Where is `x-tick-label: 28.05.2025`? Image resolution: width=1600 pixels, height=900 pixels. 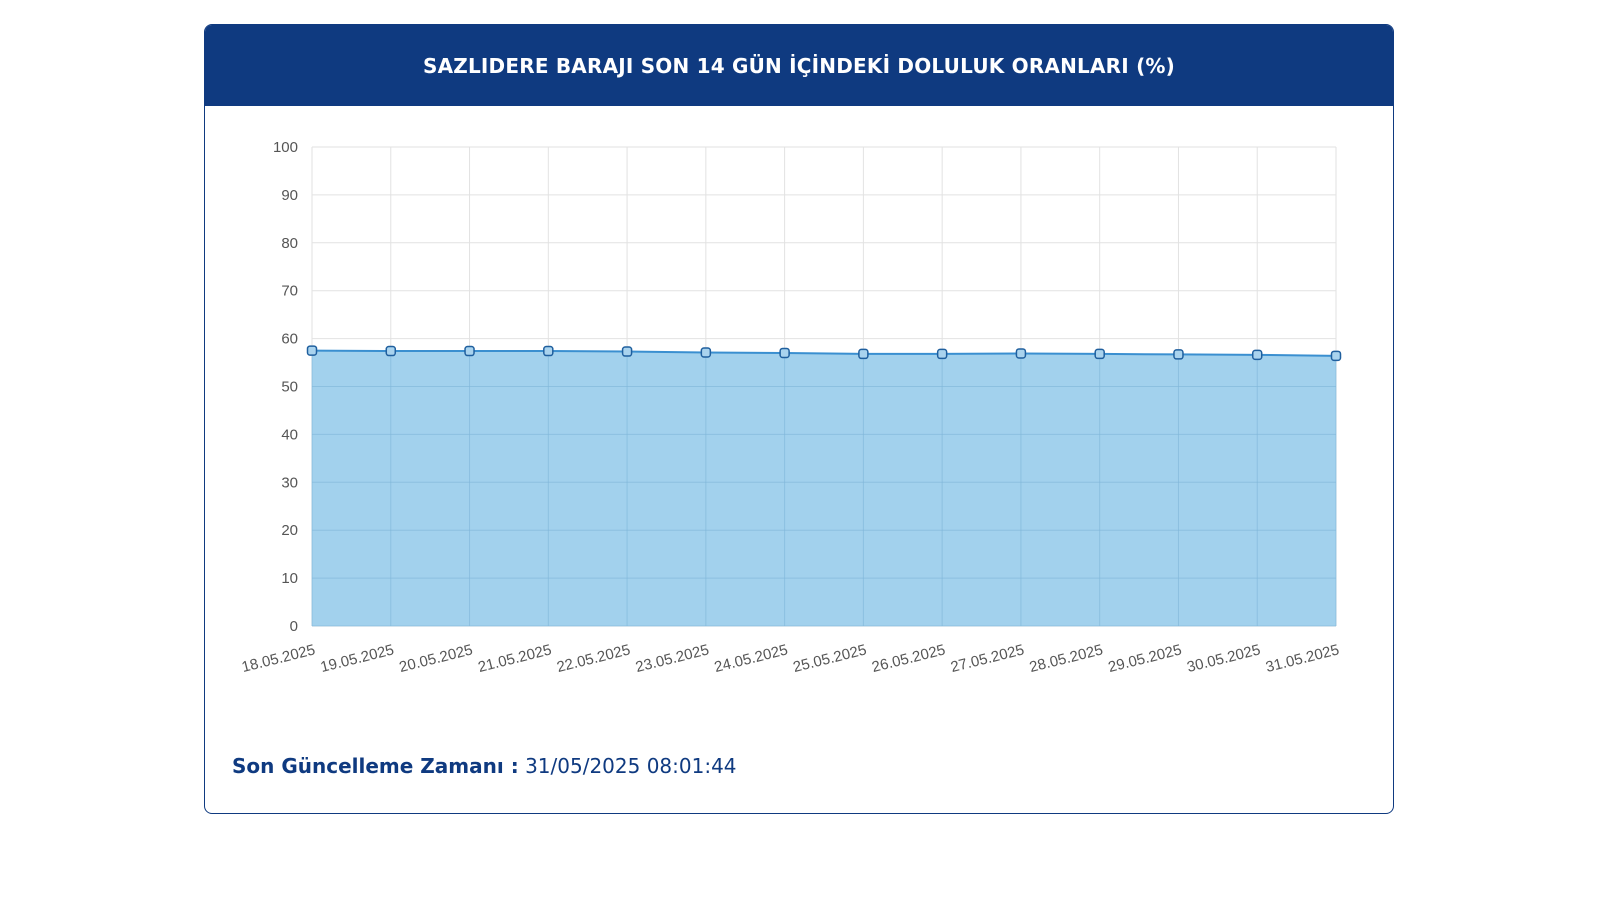 x-tick-label: 28.05.2025 is located at coordinates (1066, 658).